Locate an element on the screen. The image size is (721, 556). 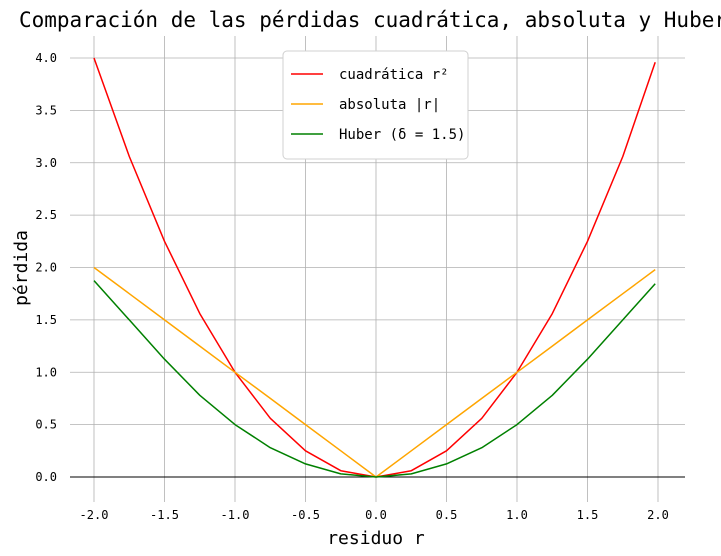
legend: cuadrática r² absoluta |r| Huber (δ = 1.5) is located at coordinates (375, 105).